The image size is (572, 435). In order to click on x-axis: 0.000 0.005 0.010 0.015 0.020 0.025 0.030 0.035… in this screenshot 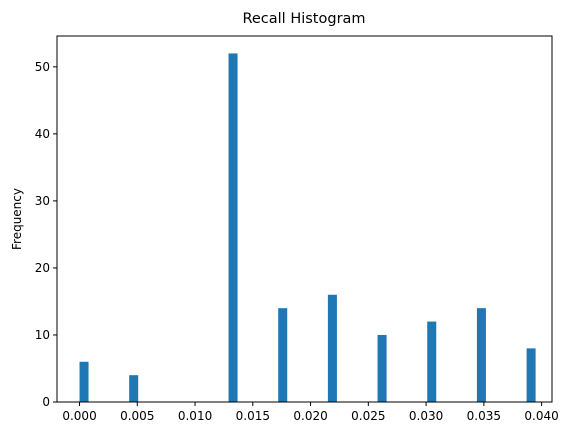, I will do `click(310, 412)`.